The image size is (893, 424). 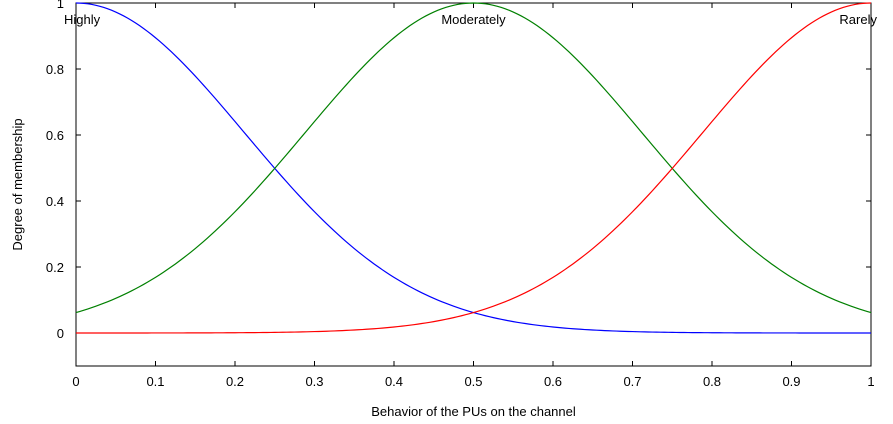 What do you see at coordinates (870, 381) in the screenshot?
I see `x-tick-label: 1` at bounding box center [870, 381].